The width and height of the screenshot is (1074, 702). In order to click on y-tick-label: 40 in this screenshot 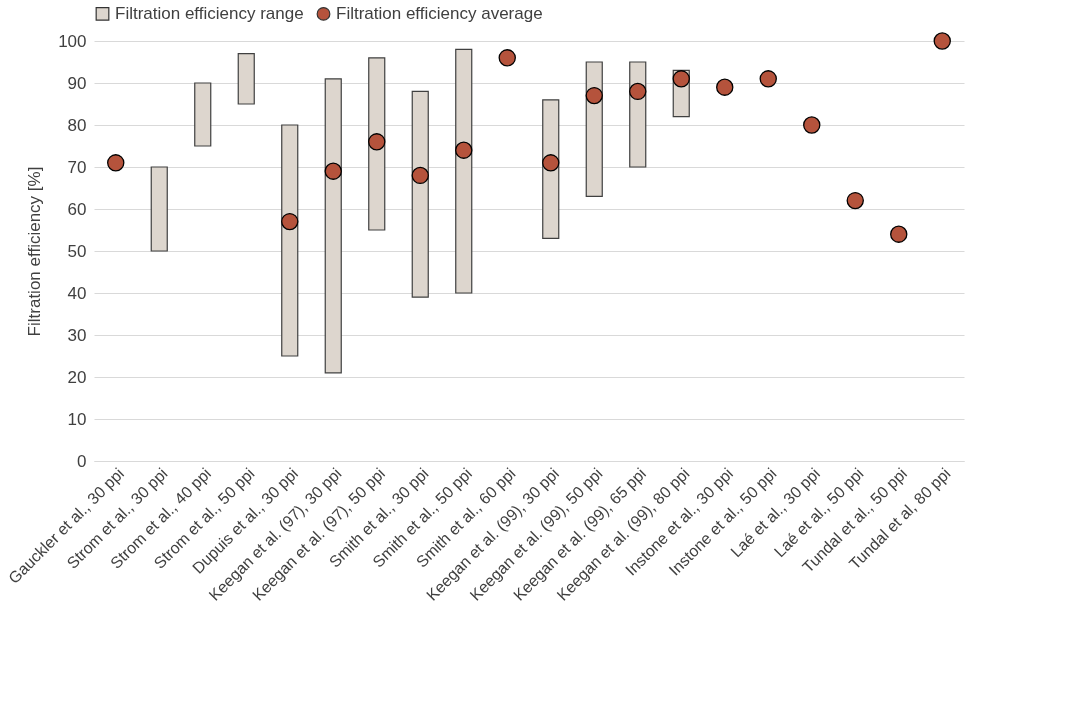, I will do `click(77, 293)`.